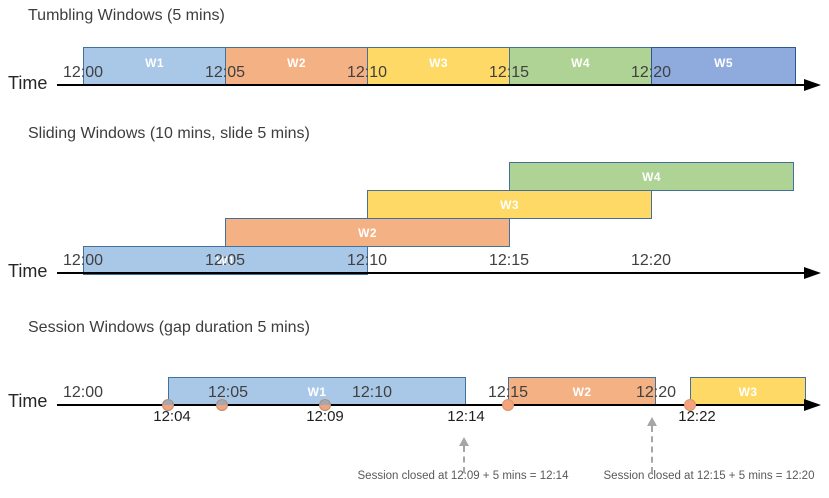 The height and width of the screenshot is (498, 829). Describe the element at coordinates (431, 85) in the screenshot. I see `tumbling-timeline` at that location.